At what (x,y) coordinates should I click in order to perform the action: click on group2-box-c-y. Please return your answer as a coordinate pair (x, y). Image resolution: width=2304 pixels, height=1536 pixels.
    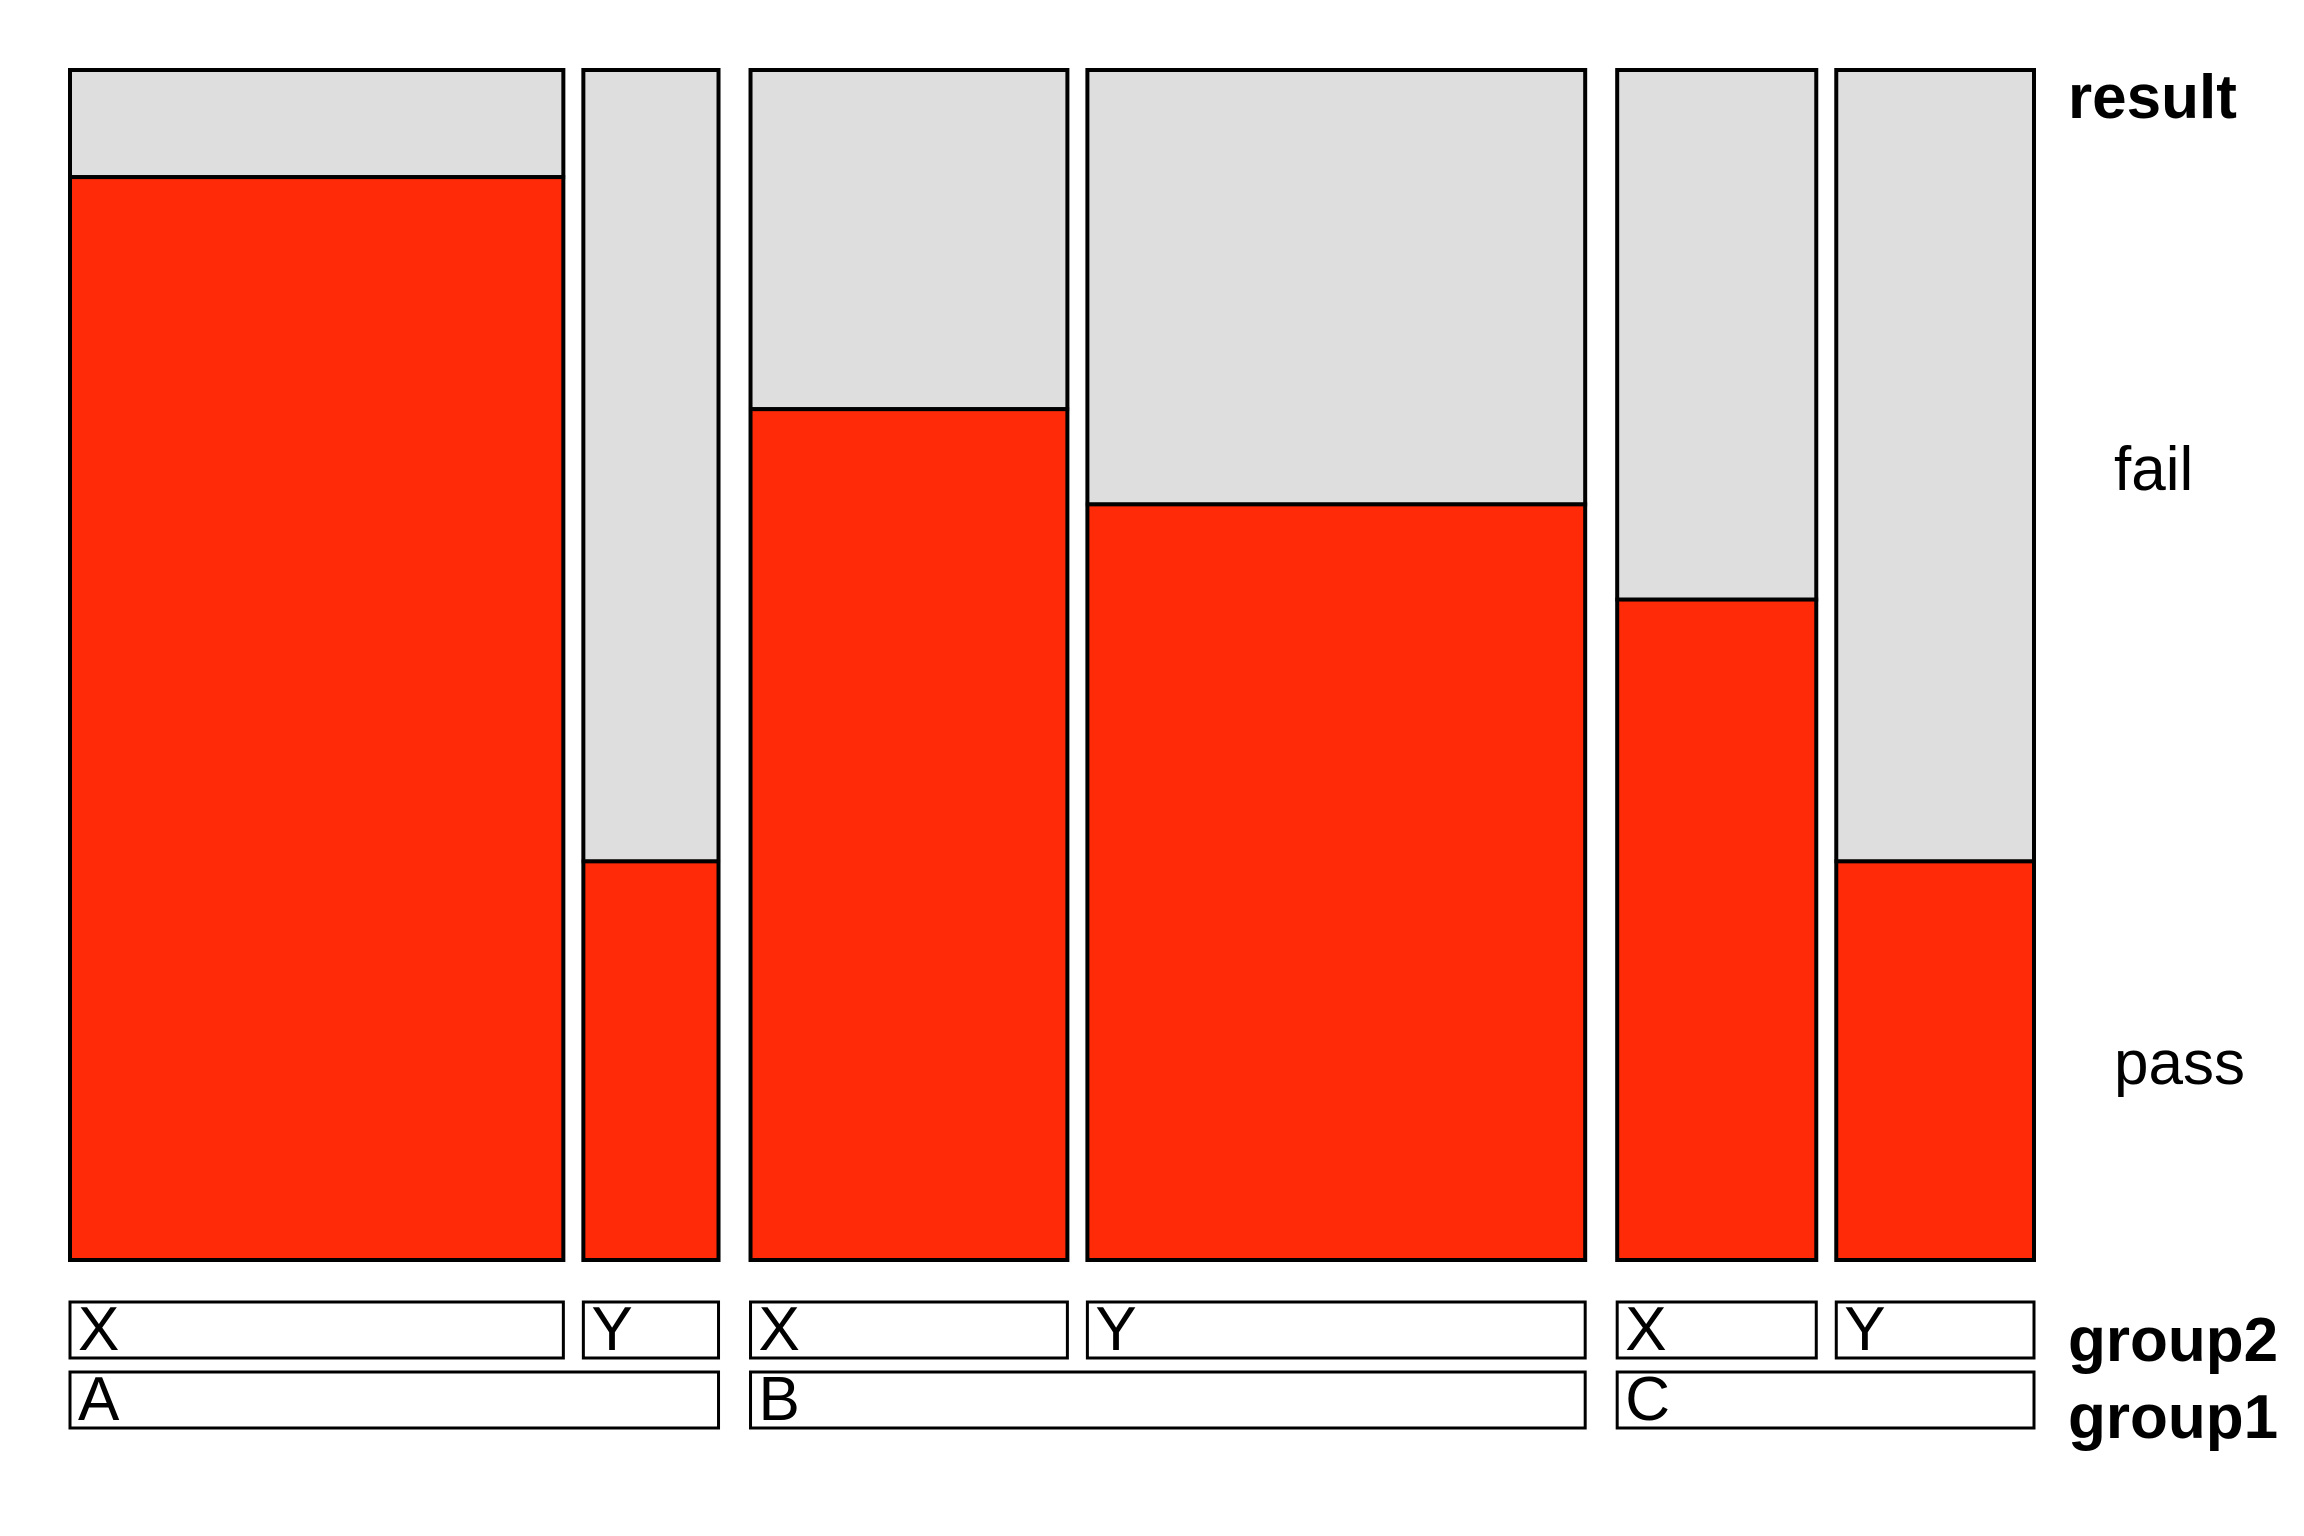
    Looking at the image, I should click on (1935, 1330).